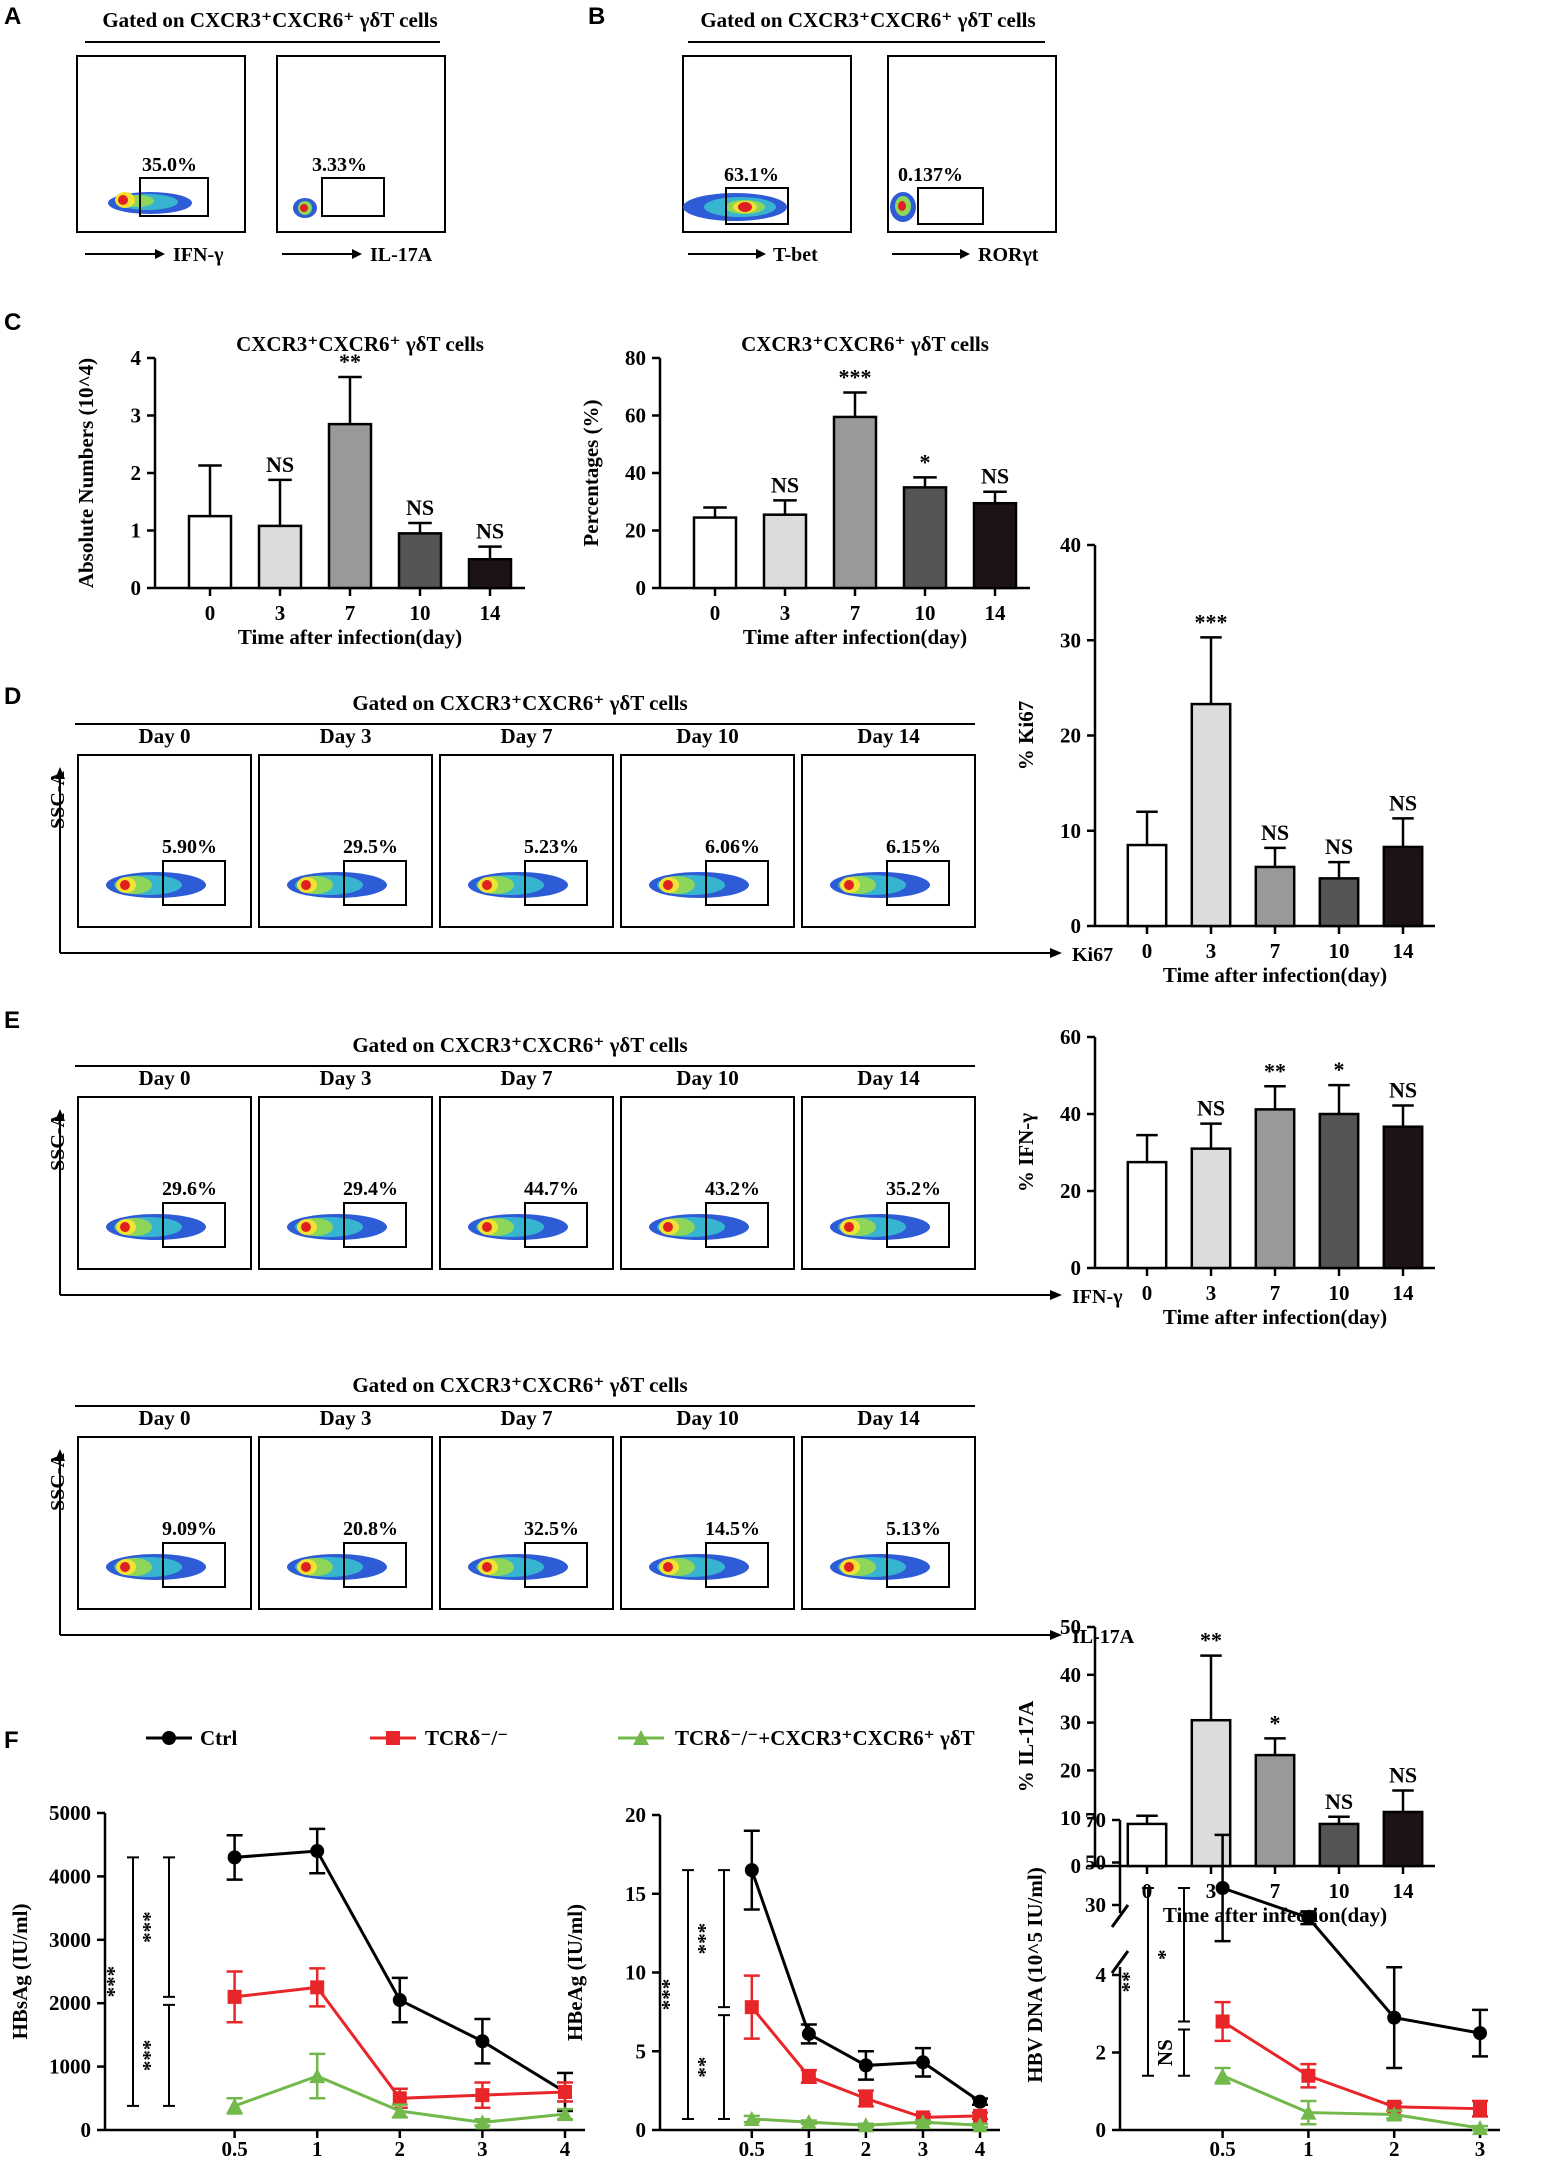 Image resolution: width=1545 pixels, height=2158 pixels. I want to click on x-tick-label: 14, so click(996, 613).